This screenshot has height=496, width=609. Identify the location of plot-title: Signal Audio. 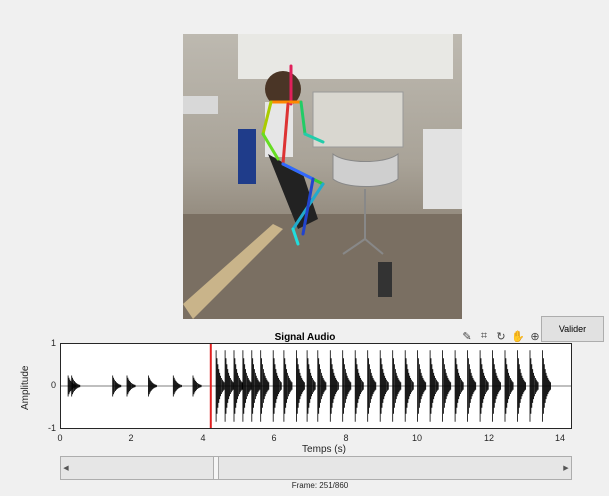
(305, 337).